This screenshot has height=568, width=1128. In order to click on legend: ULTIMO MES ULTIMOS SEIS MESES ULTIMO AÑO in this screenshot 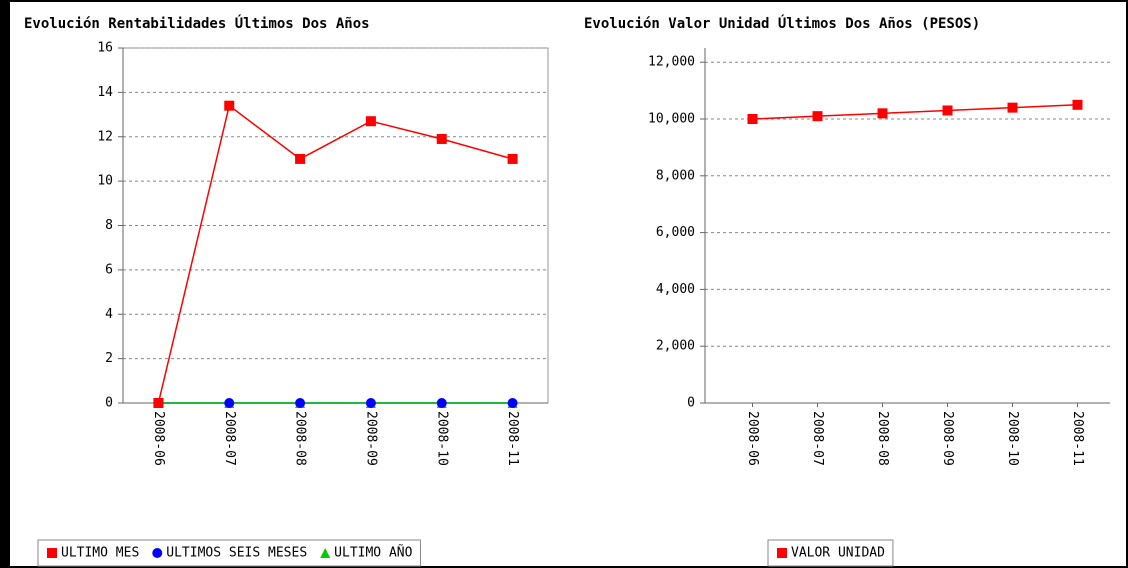, I will do `click(229, 553)`.